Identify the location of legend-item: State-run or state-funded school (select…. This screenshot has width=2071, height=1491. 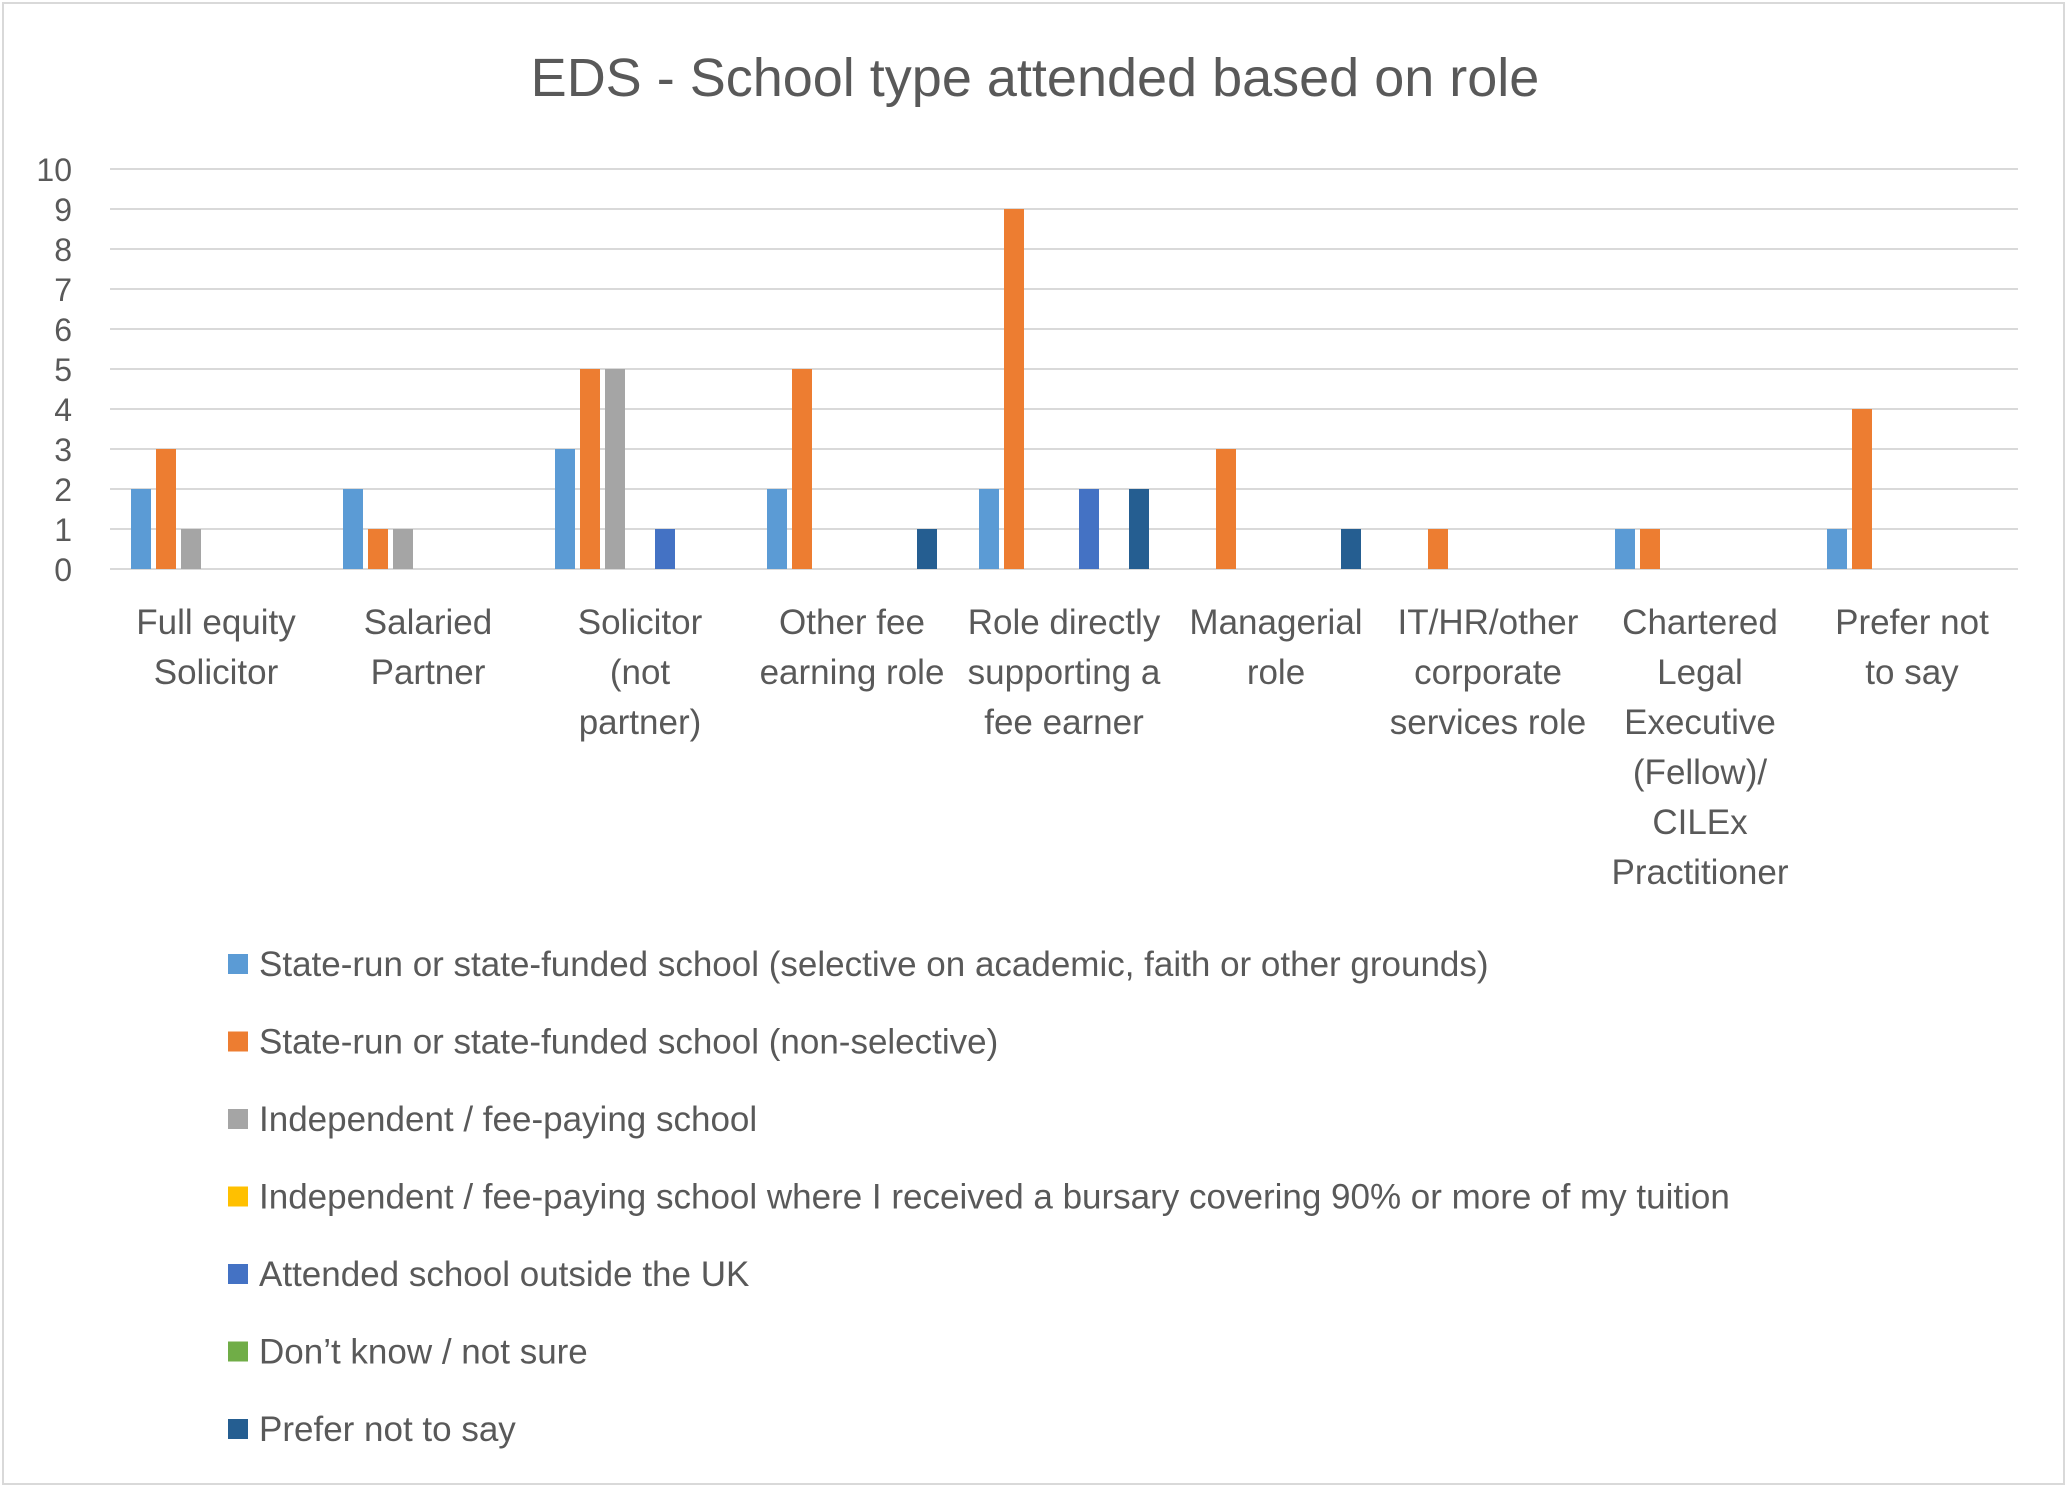
(858, 964).